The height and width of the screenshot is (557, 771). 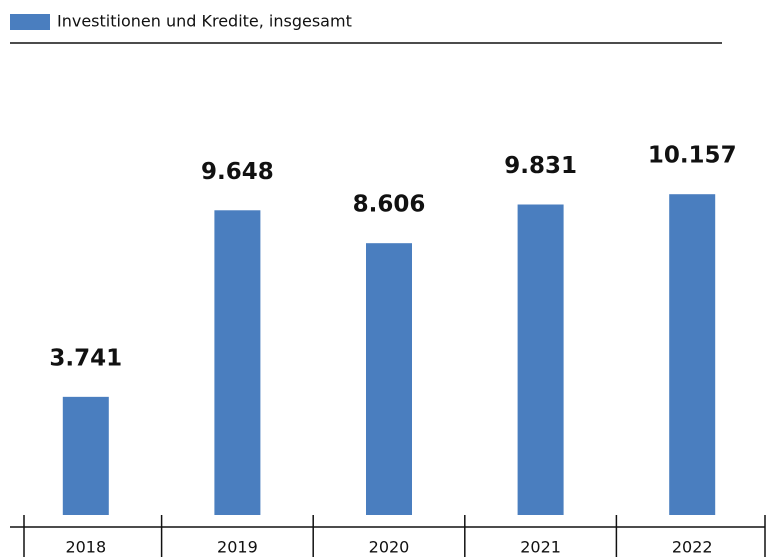 I want to click on legend-swatch, so click(x=30, y=22).